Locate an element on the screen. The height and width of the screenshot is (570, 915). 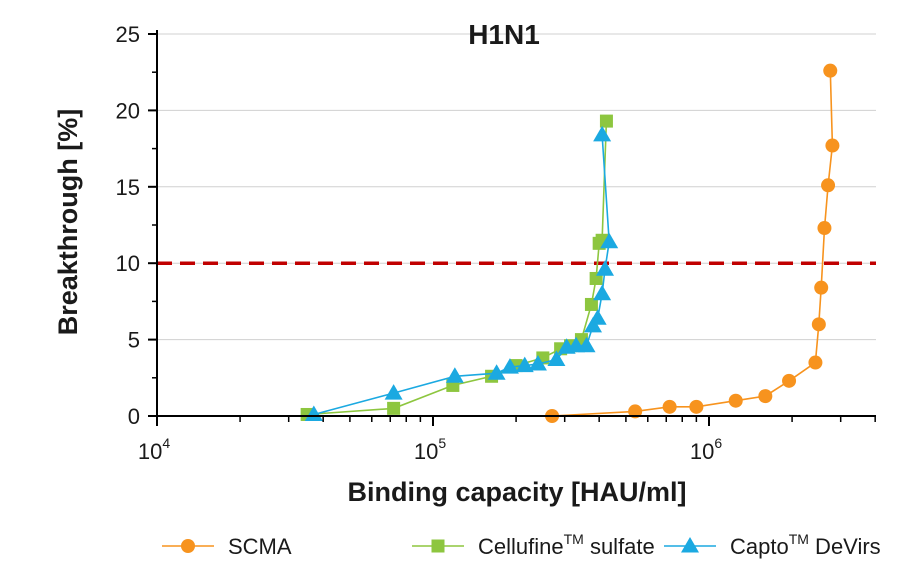
y-axis-label: Breakthrough [%] is located at coordinates (68, 222).